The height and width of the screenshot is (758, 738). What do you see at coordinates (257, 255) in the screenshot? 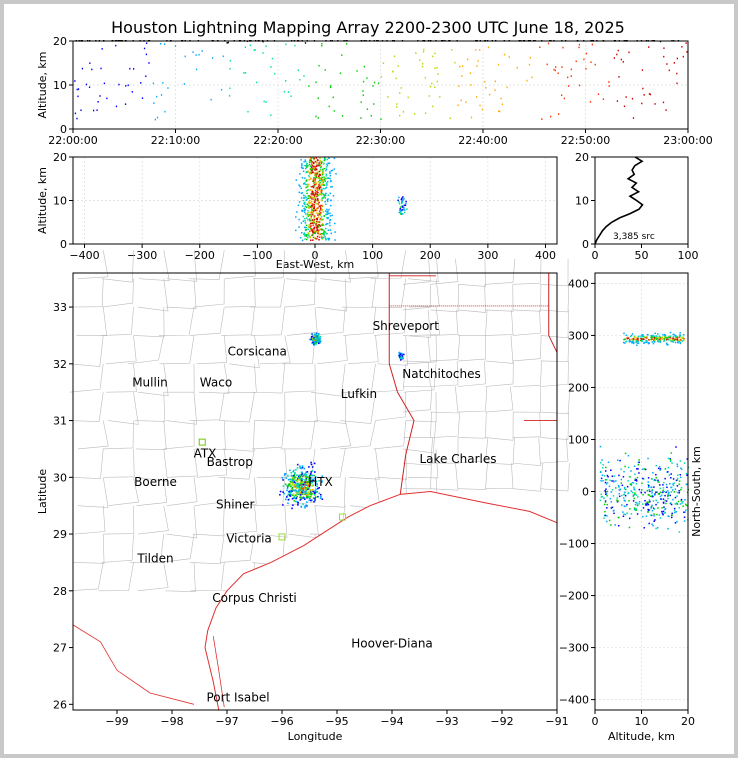
I see `x-tick-label: −100` at bounding box center [257, 255].